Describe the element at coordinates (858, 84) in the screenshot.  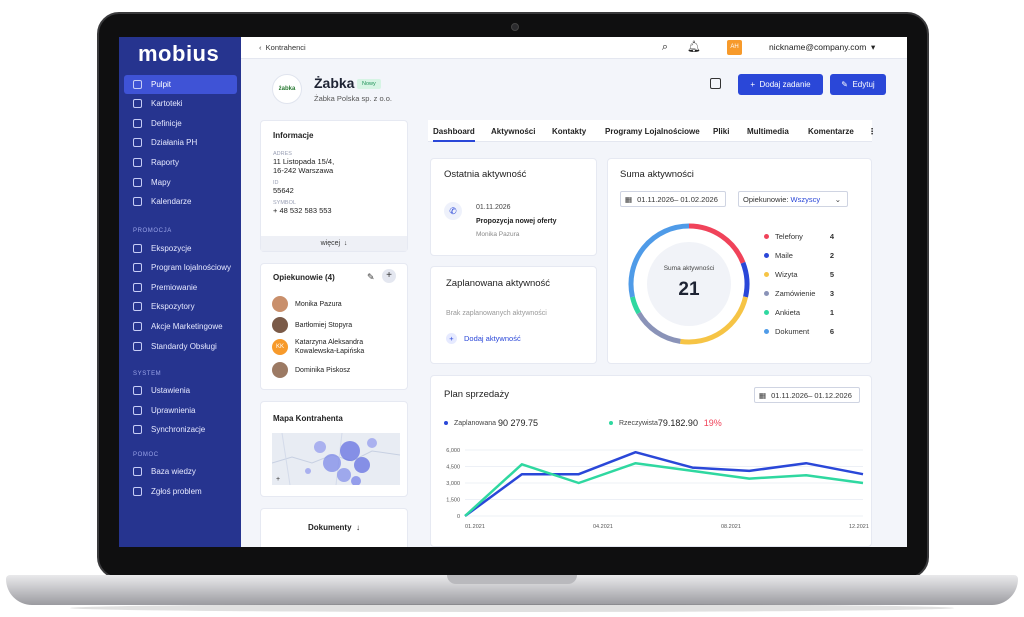
I see `edit-button: ✎ Edytuj` at that location.